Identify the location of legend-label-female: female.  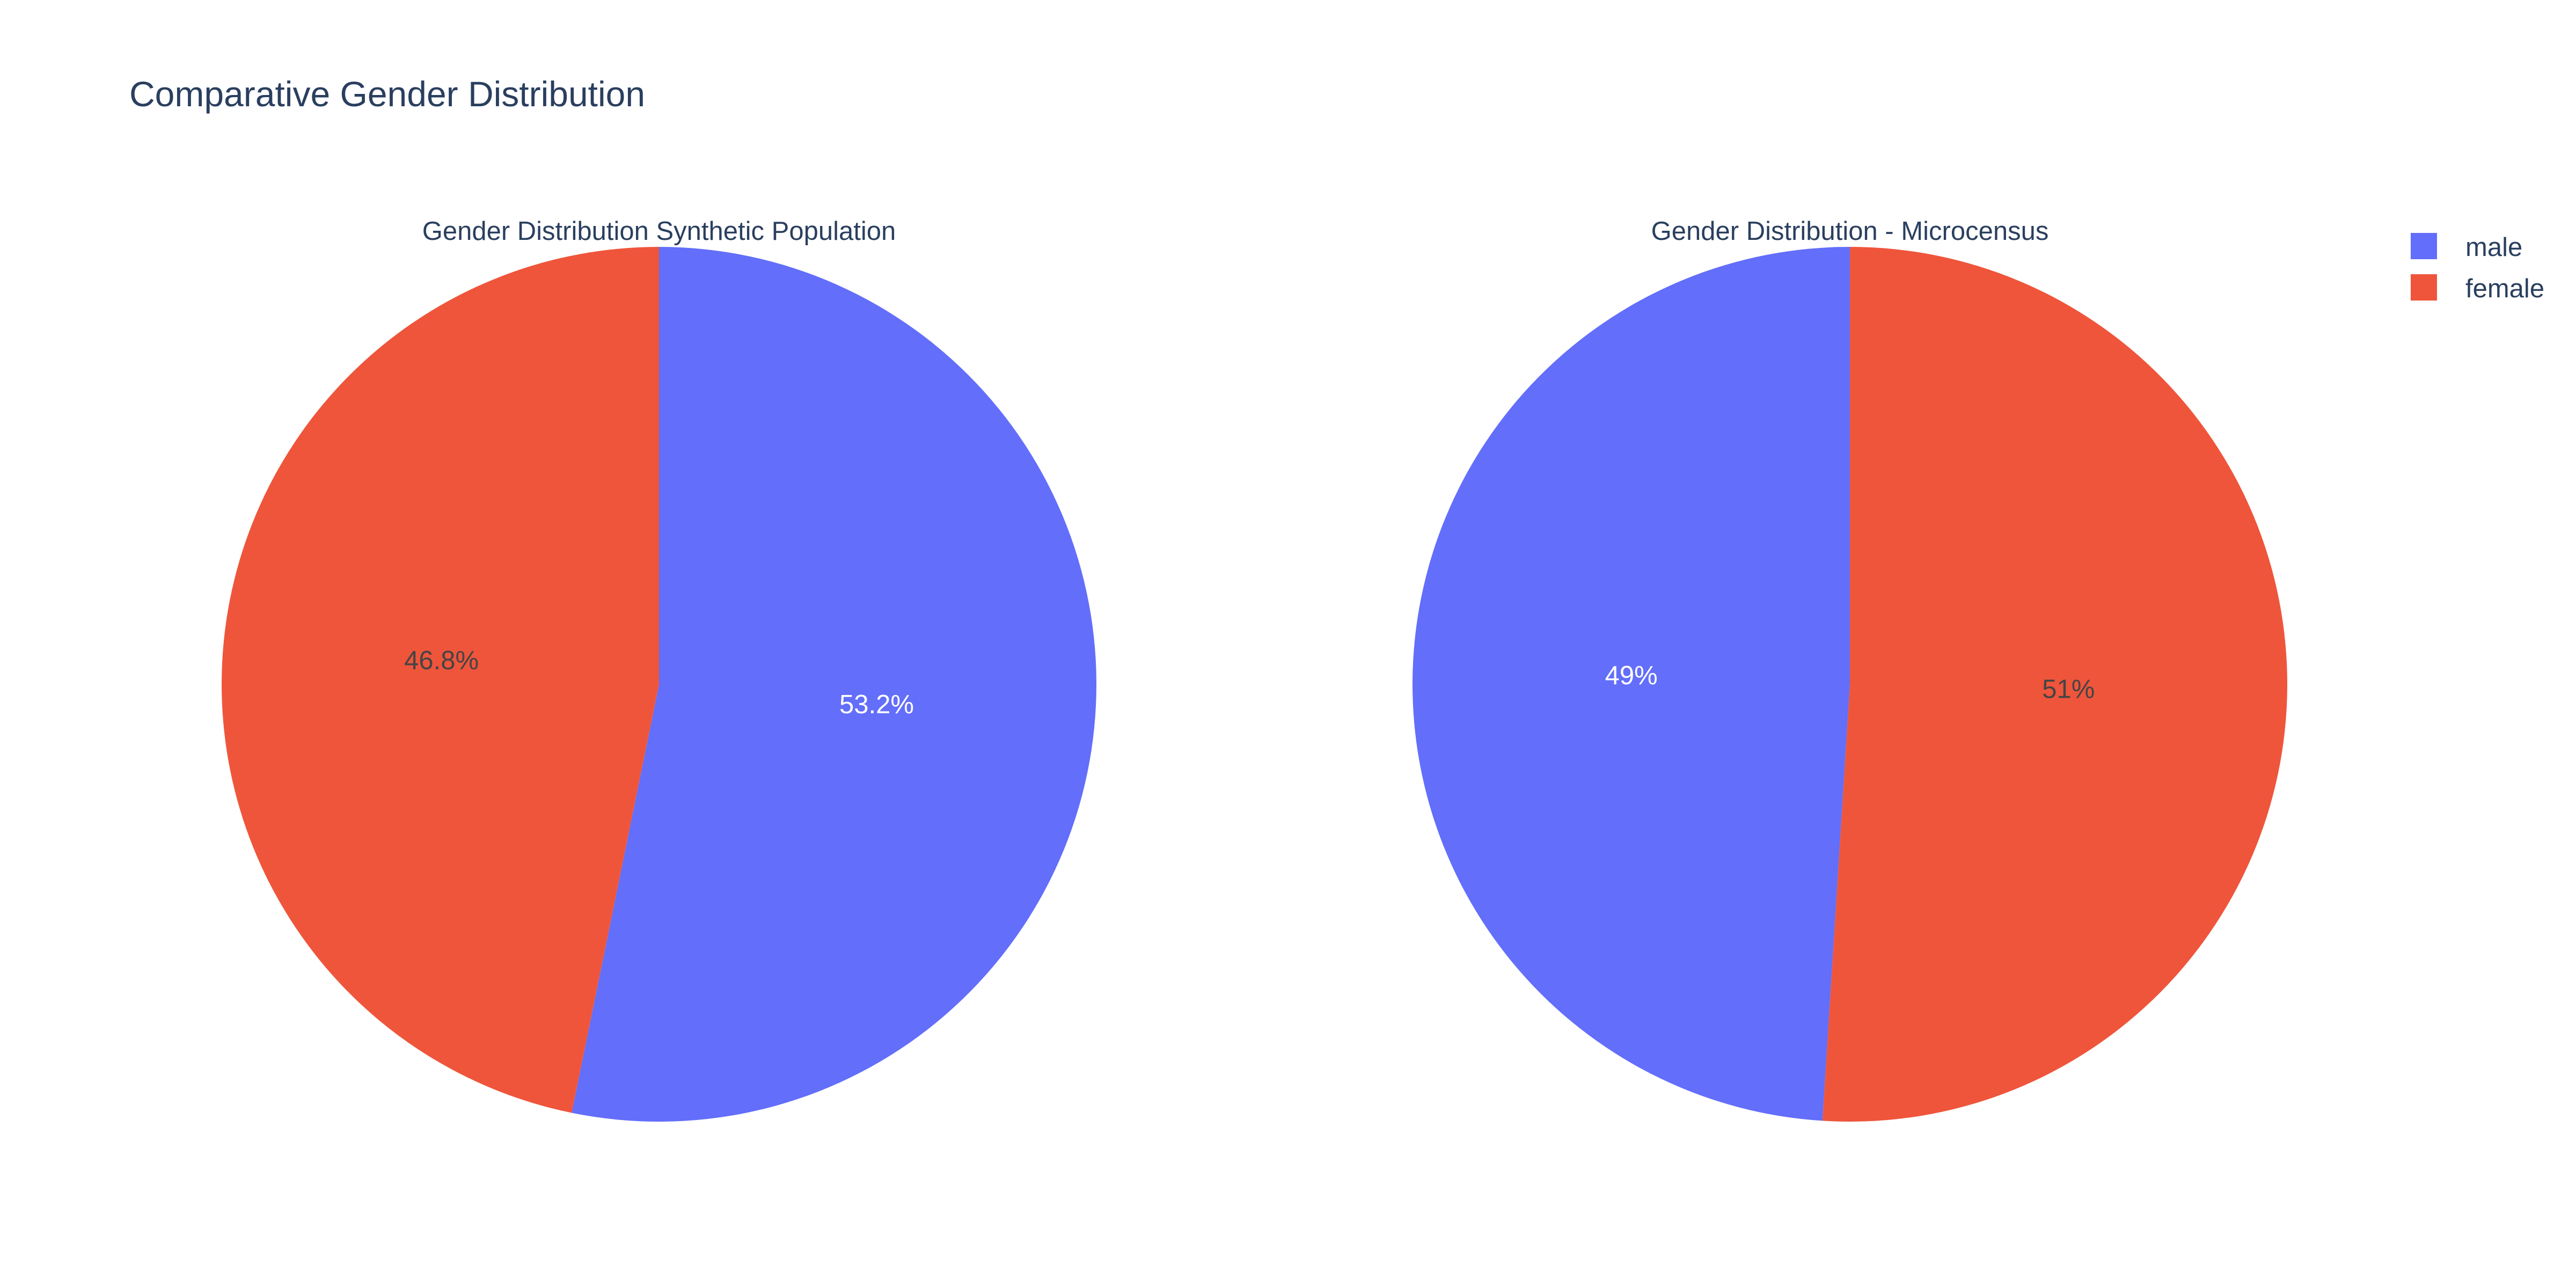
(2504, 288).